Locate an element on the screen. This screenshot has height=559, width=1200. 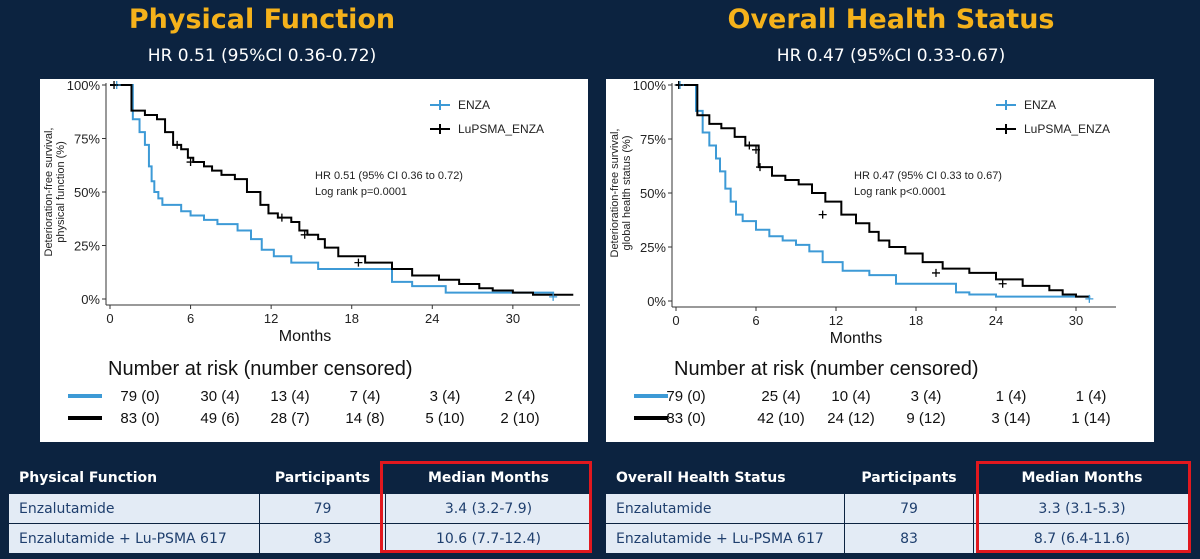
hr-annotation: Log rank p<0.0001 is located at coordinates (900, 192).